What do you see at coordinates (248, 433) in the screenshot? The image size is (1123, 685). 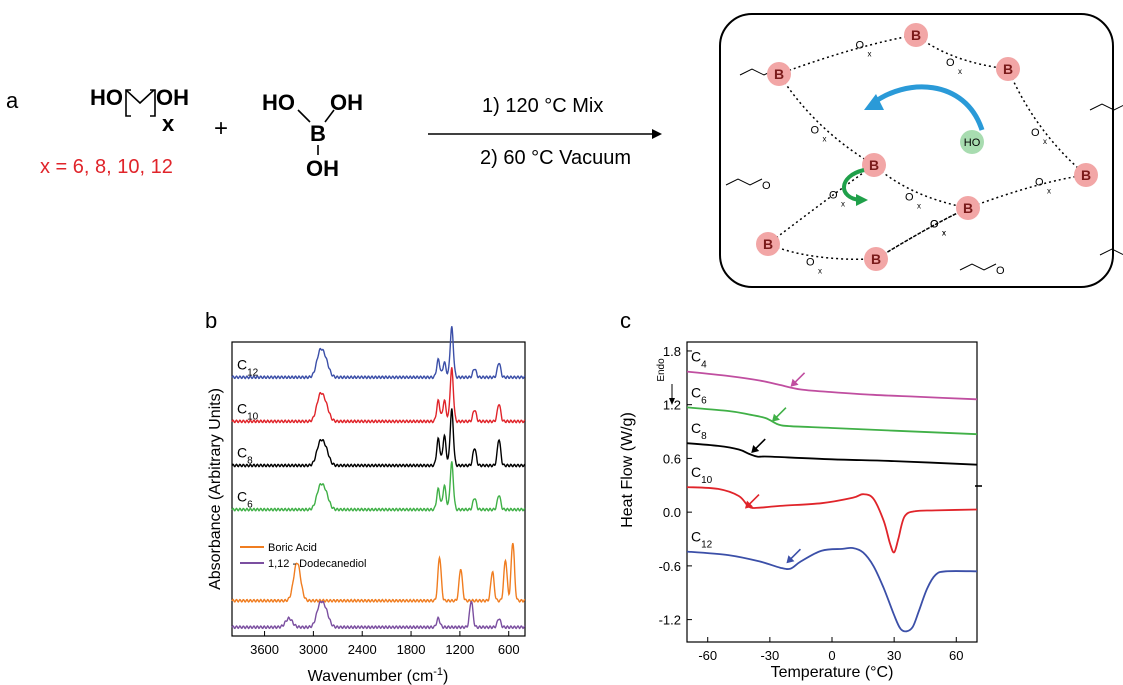 I see `ir-series-labels: C12 C10 C8 C6` at bounding box center [248, 433].